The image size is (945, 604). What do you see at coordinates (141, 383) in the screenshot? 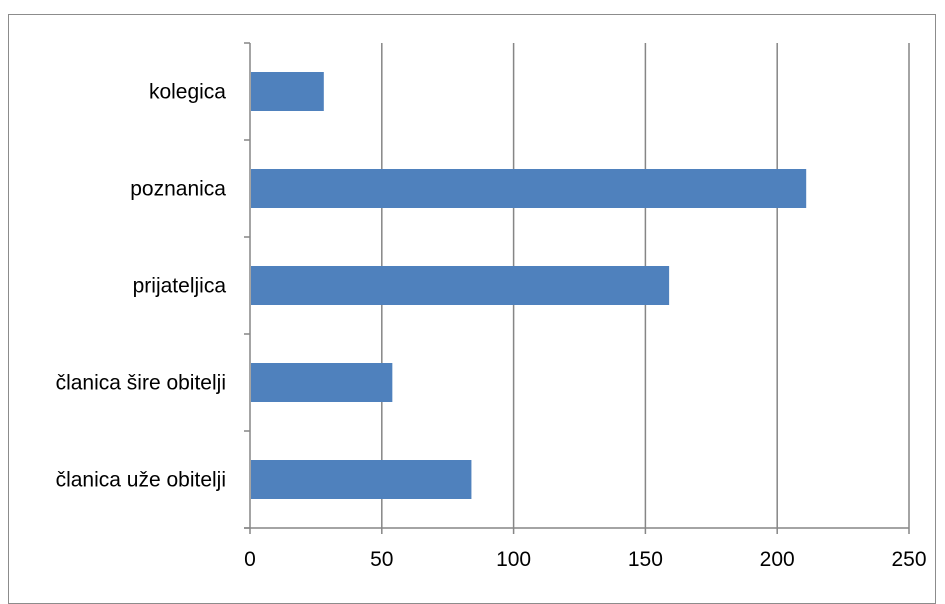
I see `category-label: članica šire obitelji` at bounding box center [141, 383].